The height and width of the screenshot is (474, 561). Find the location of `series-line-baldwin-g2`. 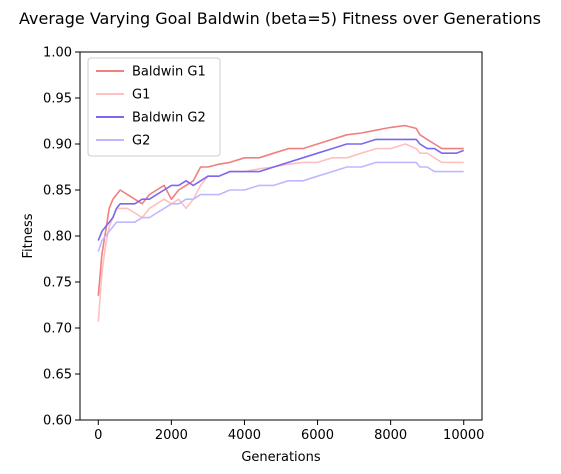

series-line-baldwin-g2 is located at coordinates (280, 189).